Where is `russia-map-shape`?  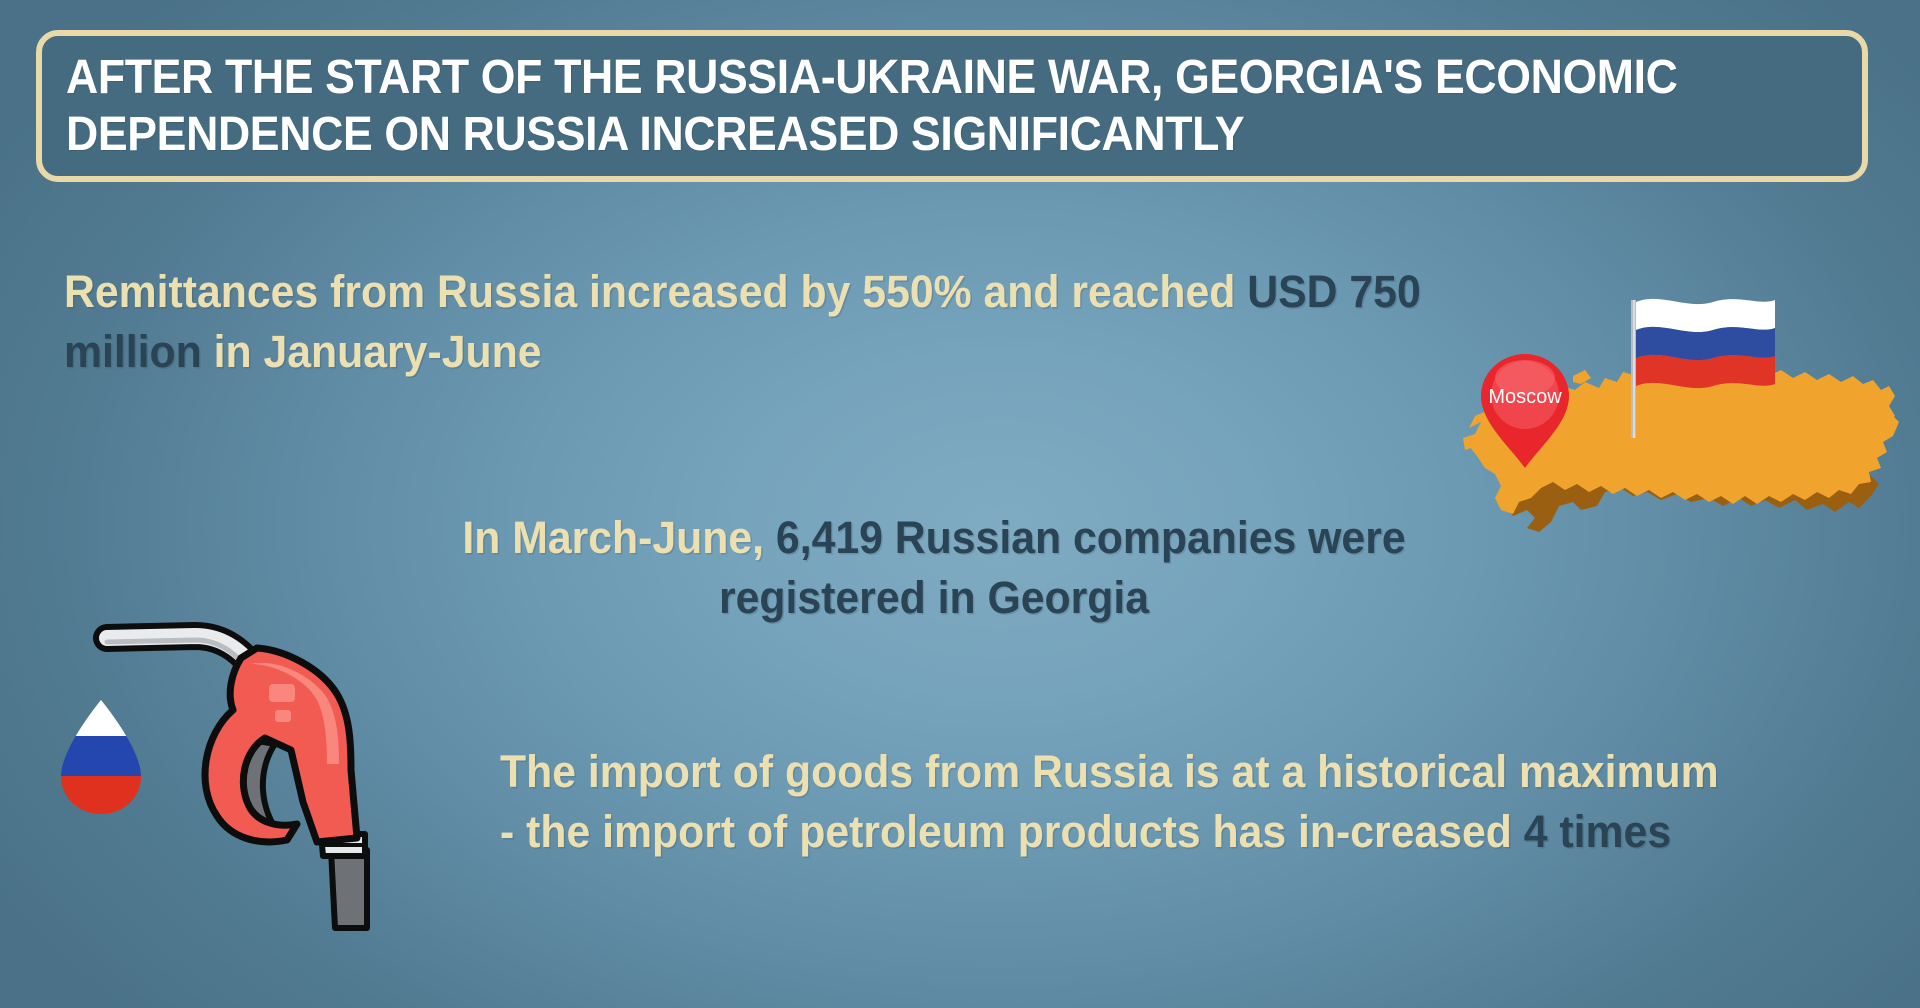 russia-map-shape is located at coordinates (1681, 433).